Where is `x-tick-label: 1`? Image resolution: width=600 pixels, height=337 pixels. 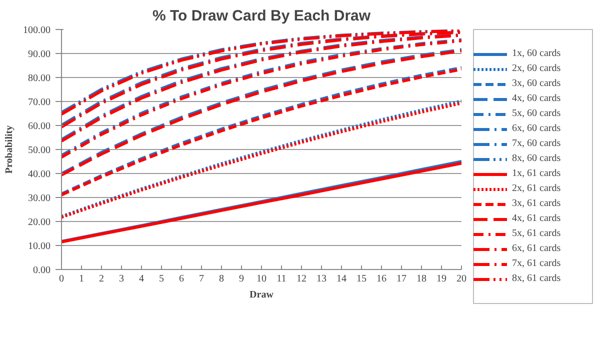 x-tick-label: 1 is located at coordinates (81, 279).